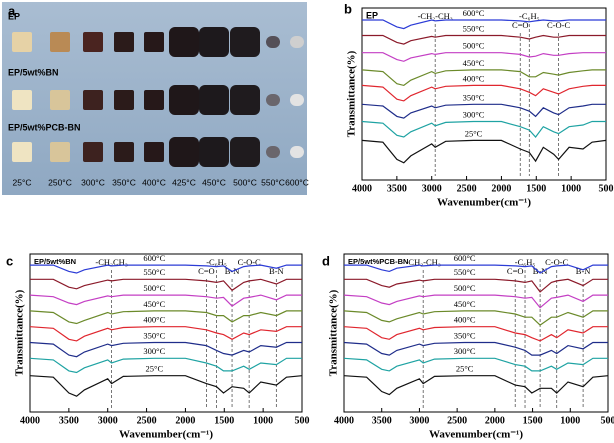 Image resolution: width=614 pixels, height=443 pixels. Describe the element at coordinates (33, 72) in the screenshot. I see `row-label: EP/5wt%BN` at that location.